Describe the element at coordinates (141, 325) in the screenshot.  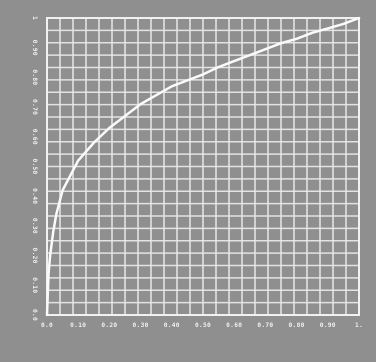
I see `x-tick-label: 0.30` at that location.